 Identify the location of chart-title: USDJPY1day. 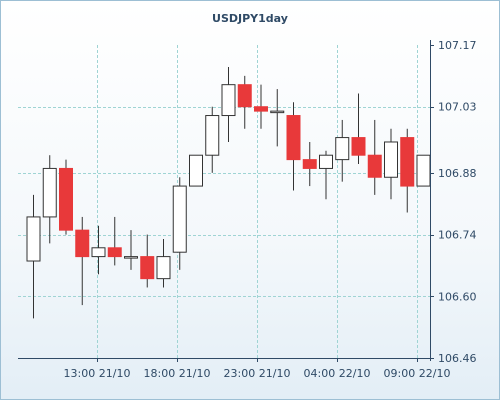
(250, 18).